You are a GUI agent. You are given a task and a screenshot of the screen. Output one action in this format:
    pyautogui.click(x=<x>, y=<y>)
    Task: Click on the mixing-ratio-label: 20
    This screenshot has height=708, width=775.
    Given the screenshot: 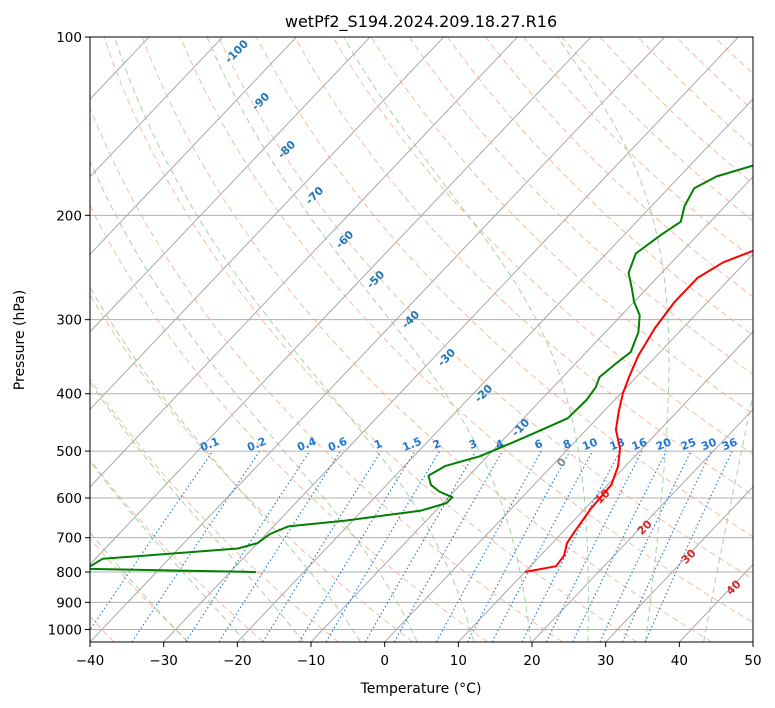 What is the action you would take?
    pyautogui.click(x=663, y=444)
    